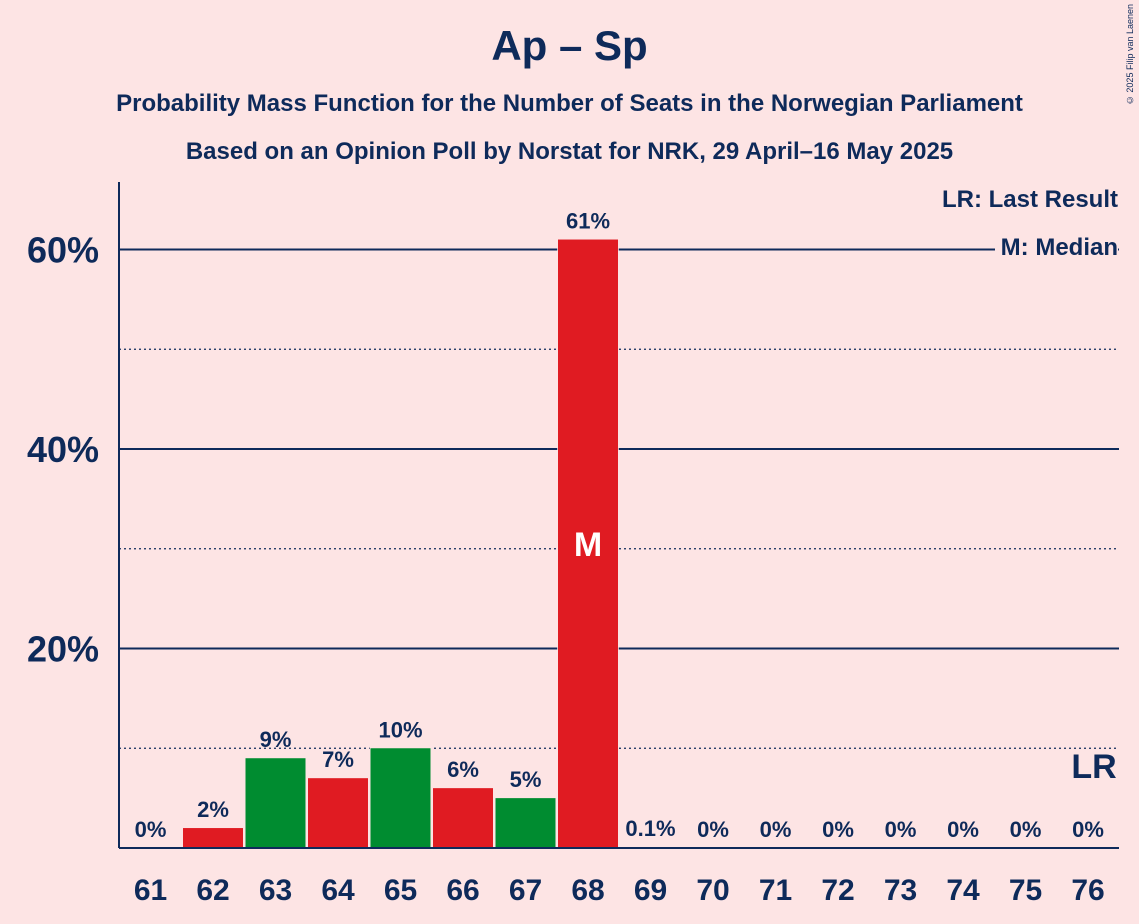 The width and height of the screenshot is (1139, 924). I want to click on data-label-65: 10%, so click(400, 729).